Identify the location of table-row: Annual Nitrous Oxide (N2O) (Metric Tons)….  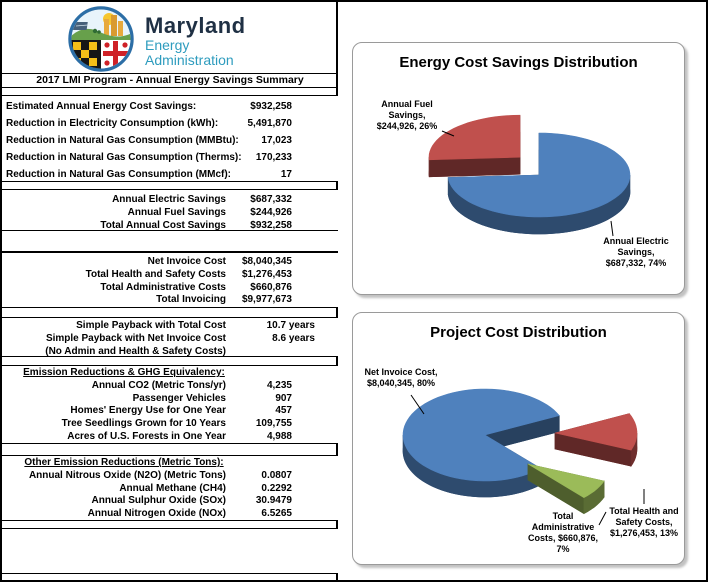
(170, 476).